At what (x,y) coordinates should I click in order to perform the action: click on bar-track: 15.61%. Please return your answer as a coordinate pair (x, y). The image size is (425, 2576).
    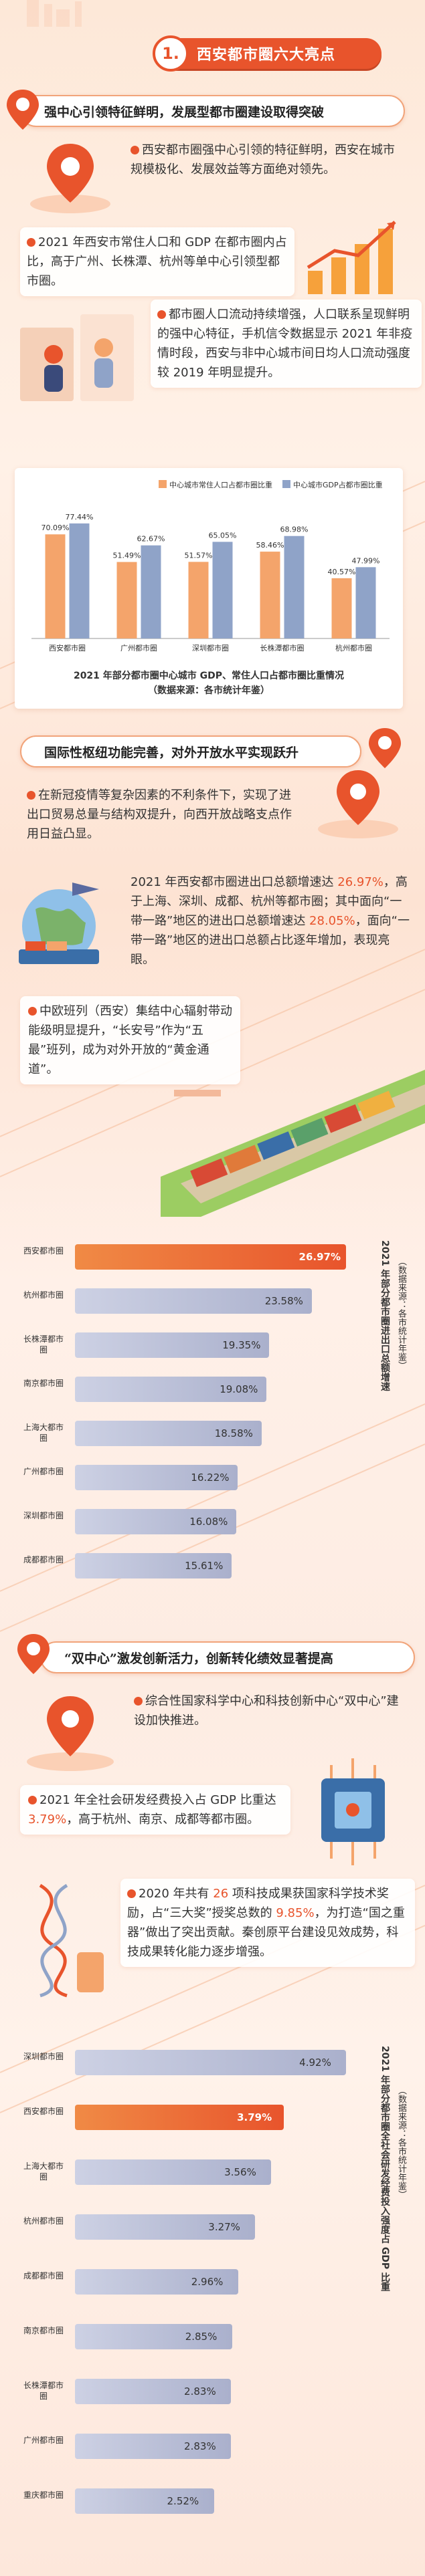
    Looking at the image, I should click on (216, 1565).